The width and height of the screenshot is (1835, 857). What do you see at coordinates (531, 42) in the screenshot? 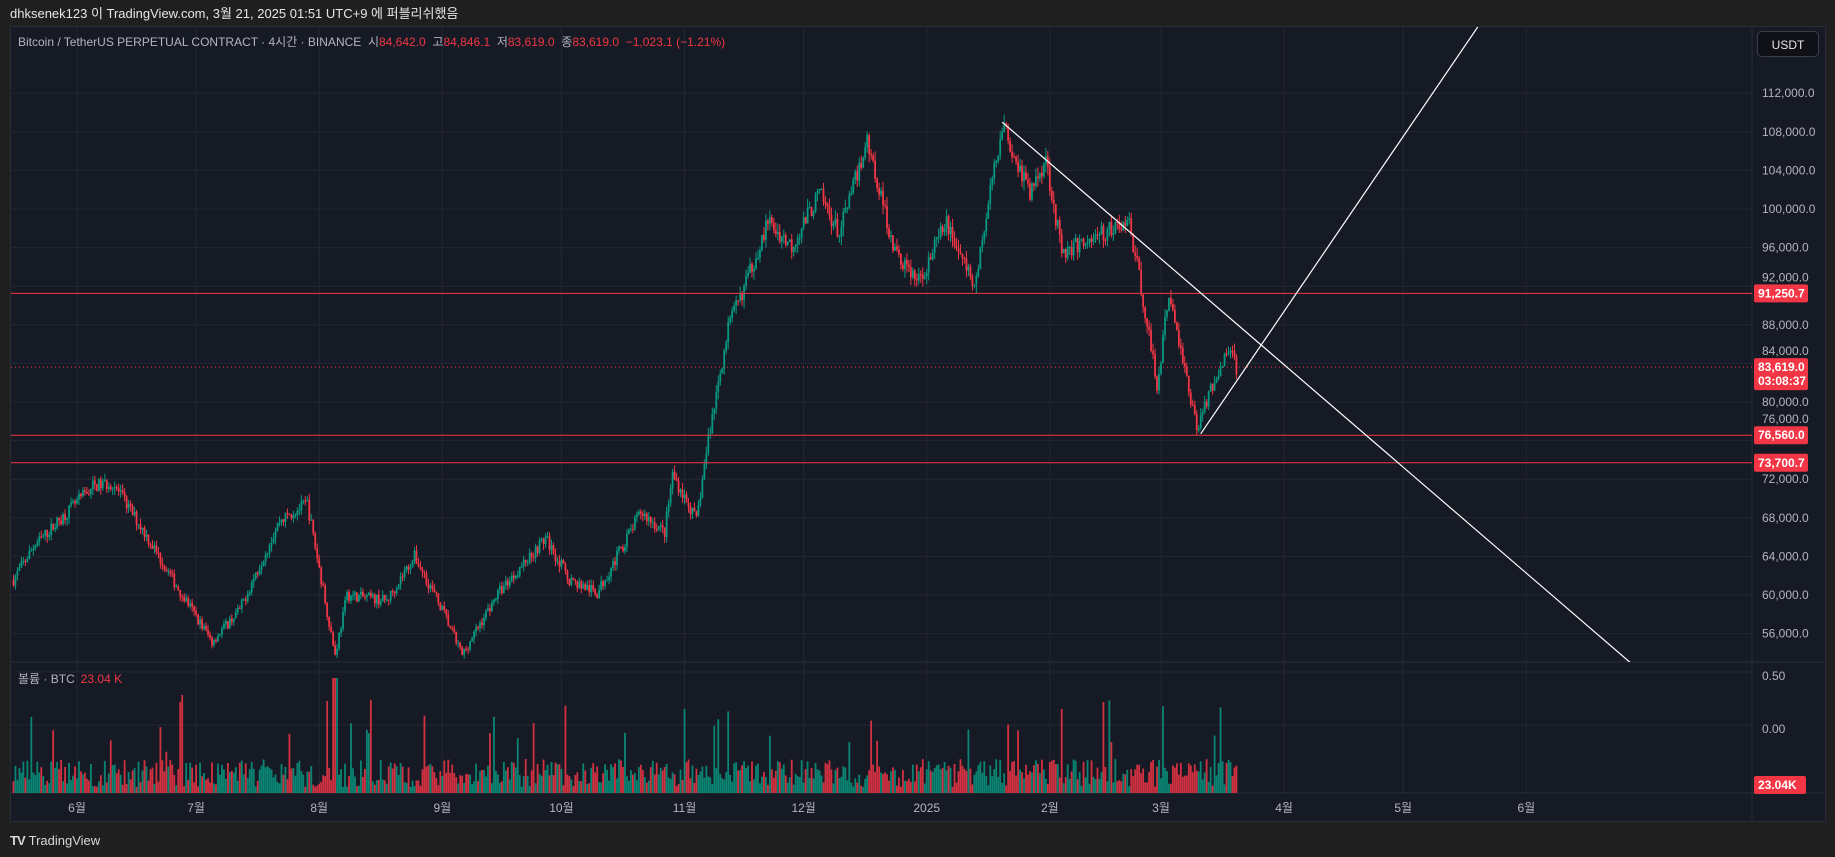
I see `low-value: 83,619.0` at bounding box center [531, 42].